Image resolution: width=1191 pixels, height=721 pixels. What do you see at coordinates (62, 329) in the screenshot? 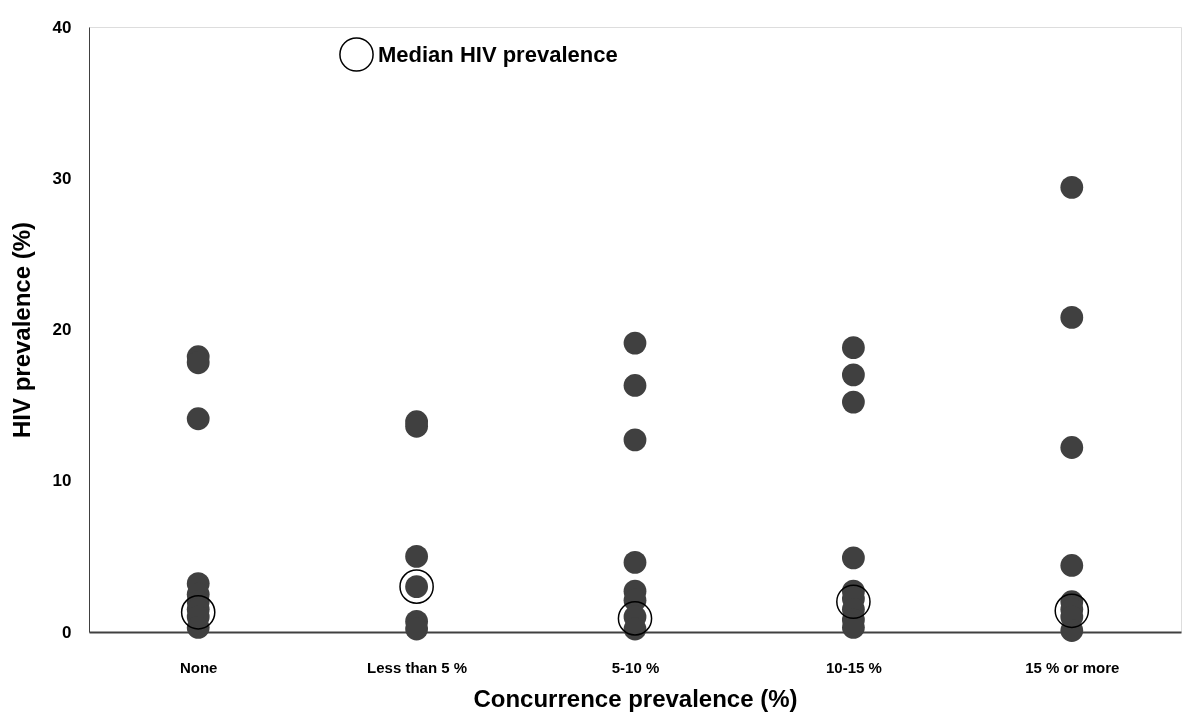
I see `y-tick-label: 20` at bounding box center [62, 329].